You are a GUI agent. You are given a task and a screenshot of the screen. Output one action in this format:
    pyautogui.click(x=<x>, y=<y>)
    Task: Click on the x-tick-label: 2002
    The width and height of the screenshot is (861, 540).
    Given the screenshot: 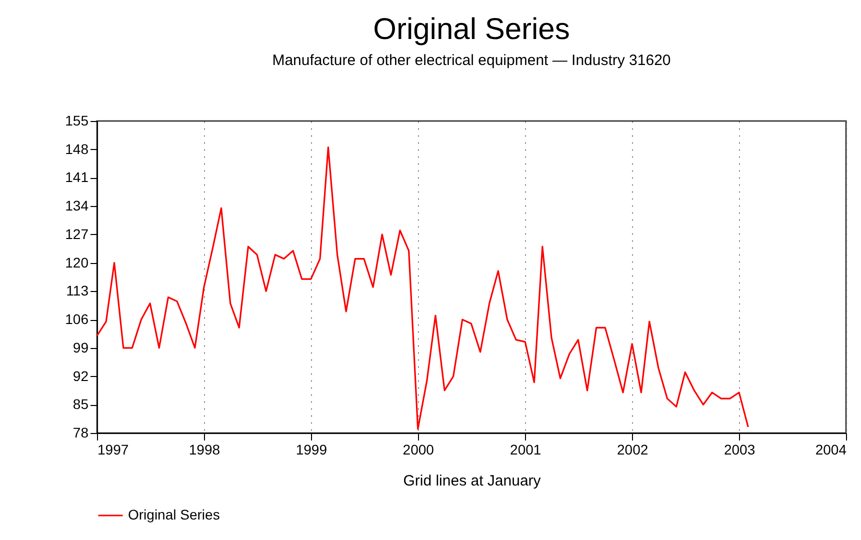 What is the action you would take?
    pyautogui.click(x=632, y=450)
    